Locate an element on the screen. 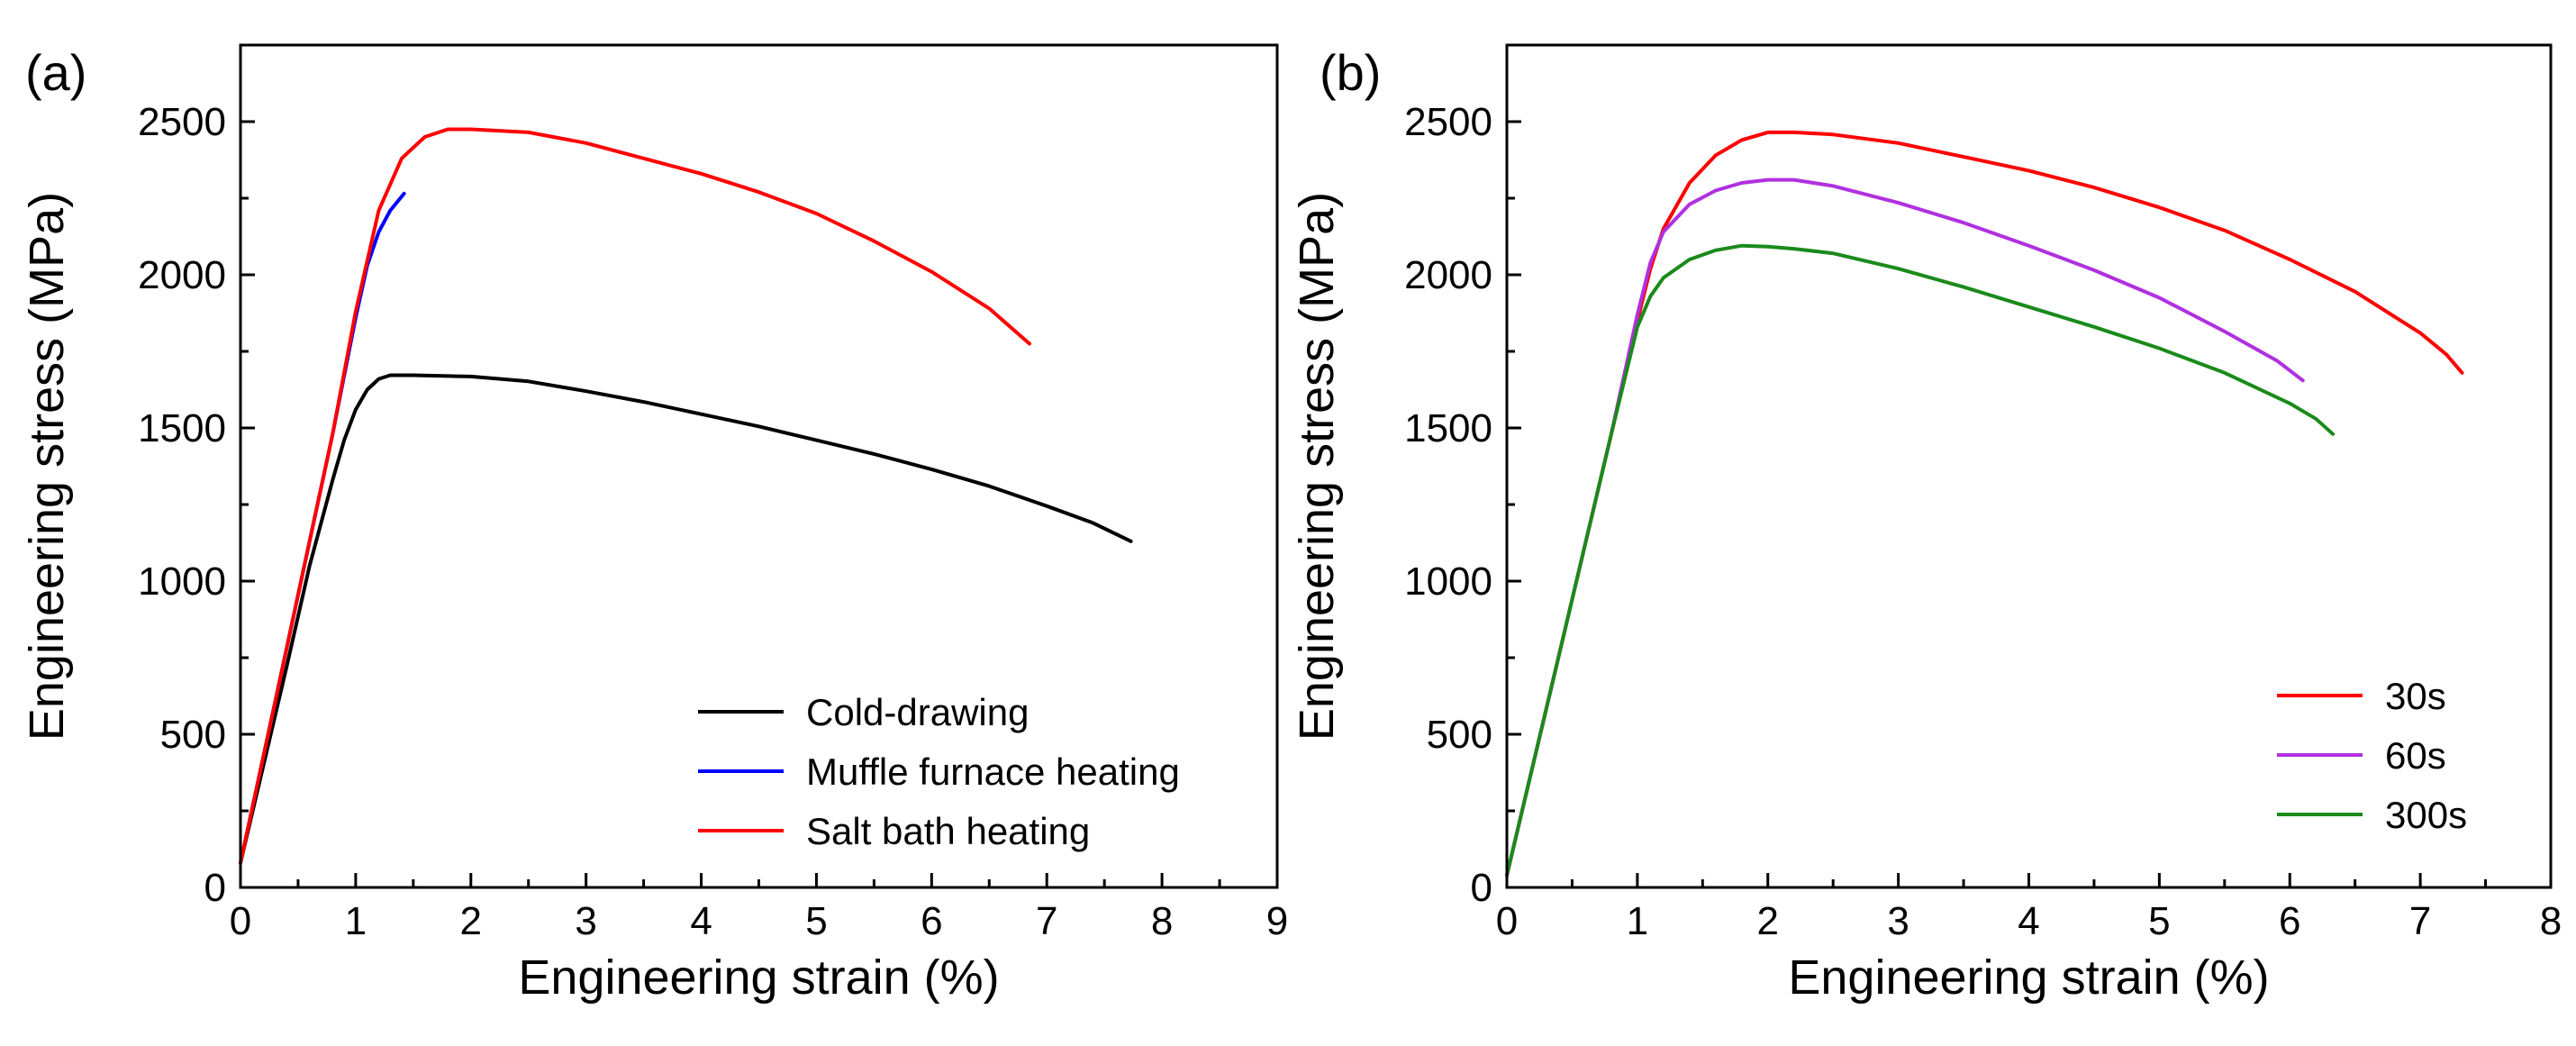 The width and height of the screenshot is (2576, 1046). legend-label: Cold-drawing is located at coordinates (917, 712).